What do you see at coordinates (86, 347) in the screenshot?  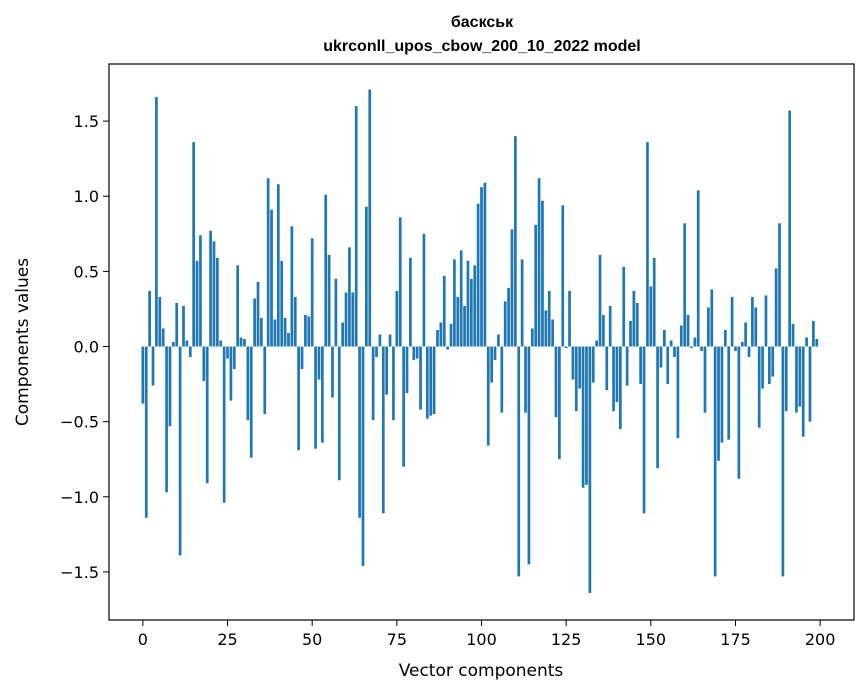 I see `y-tick-label: 0.0` at bounding box center [86, 347].